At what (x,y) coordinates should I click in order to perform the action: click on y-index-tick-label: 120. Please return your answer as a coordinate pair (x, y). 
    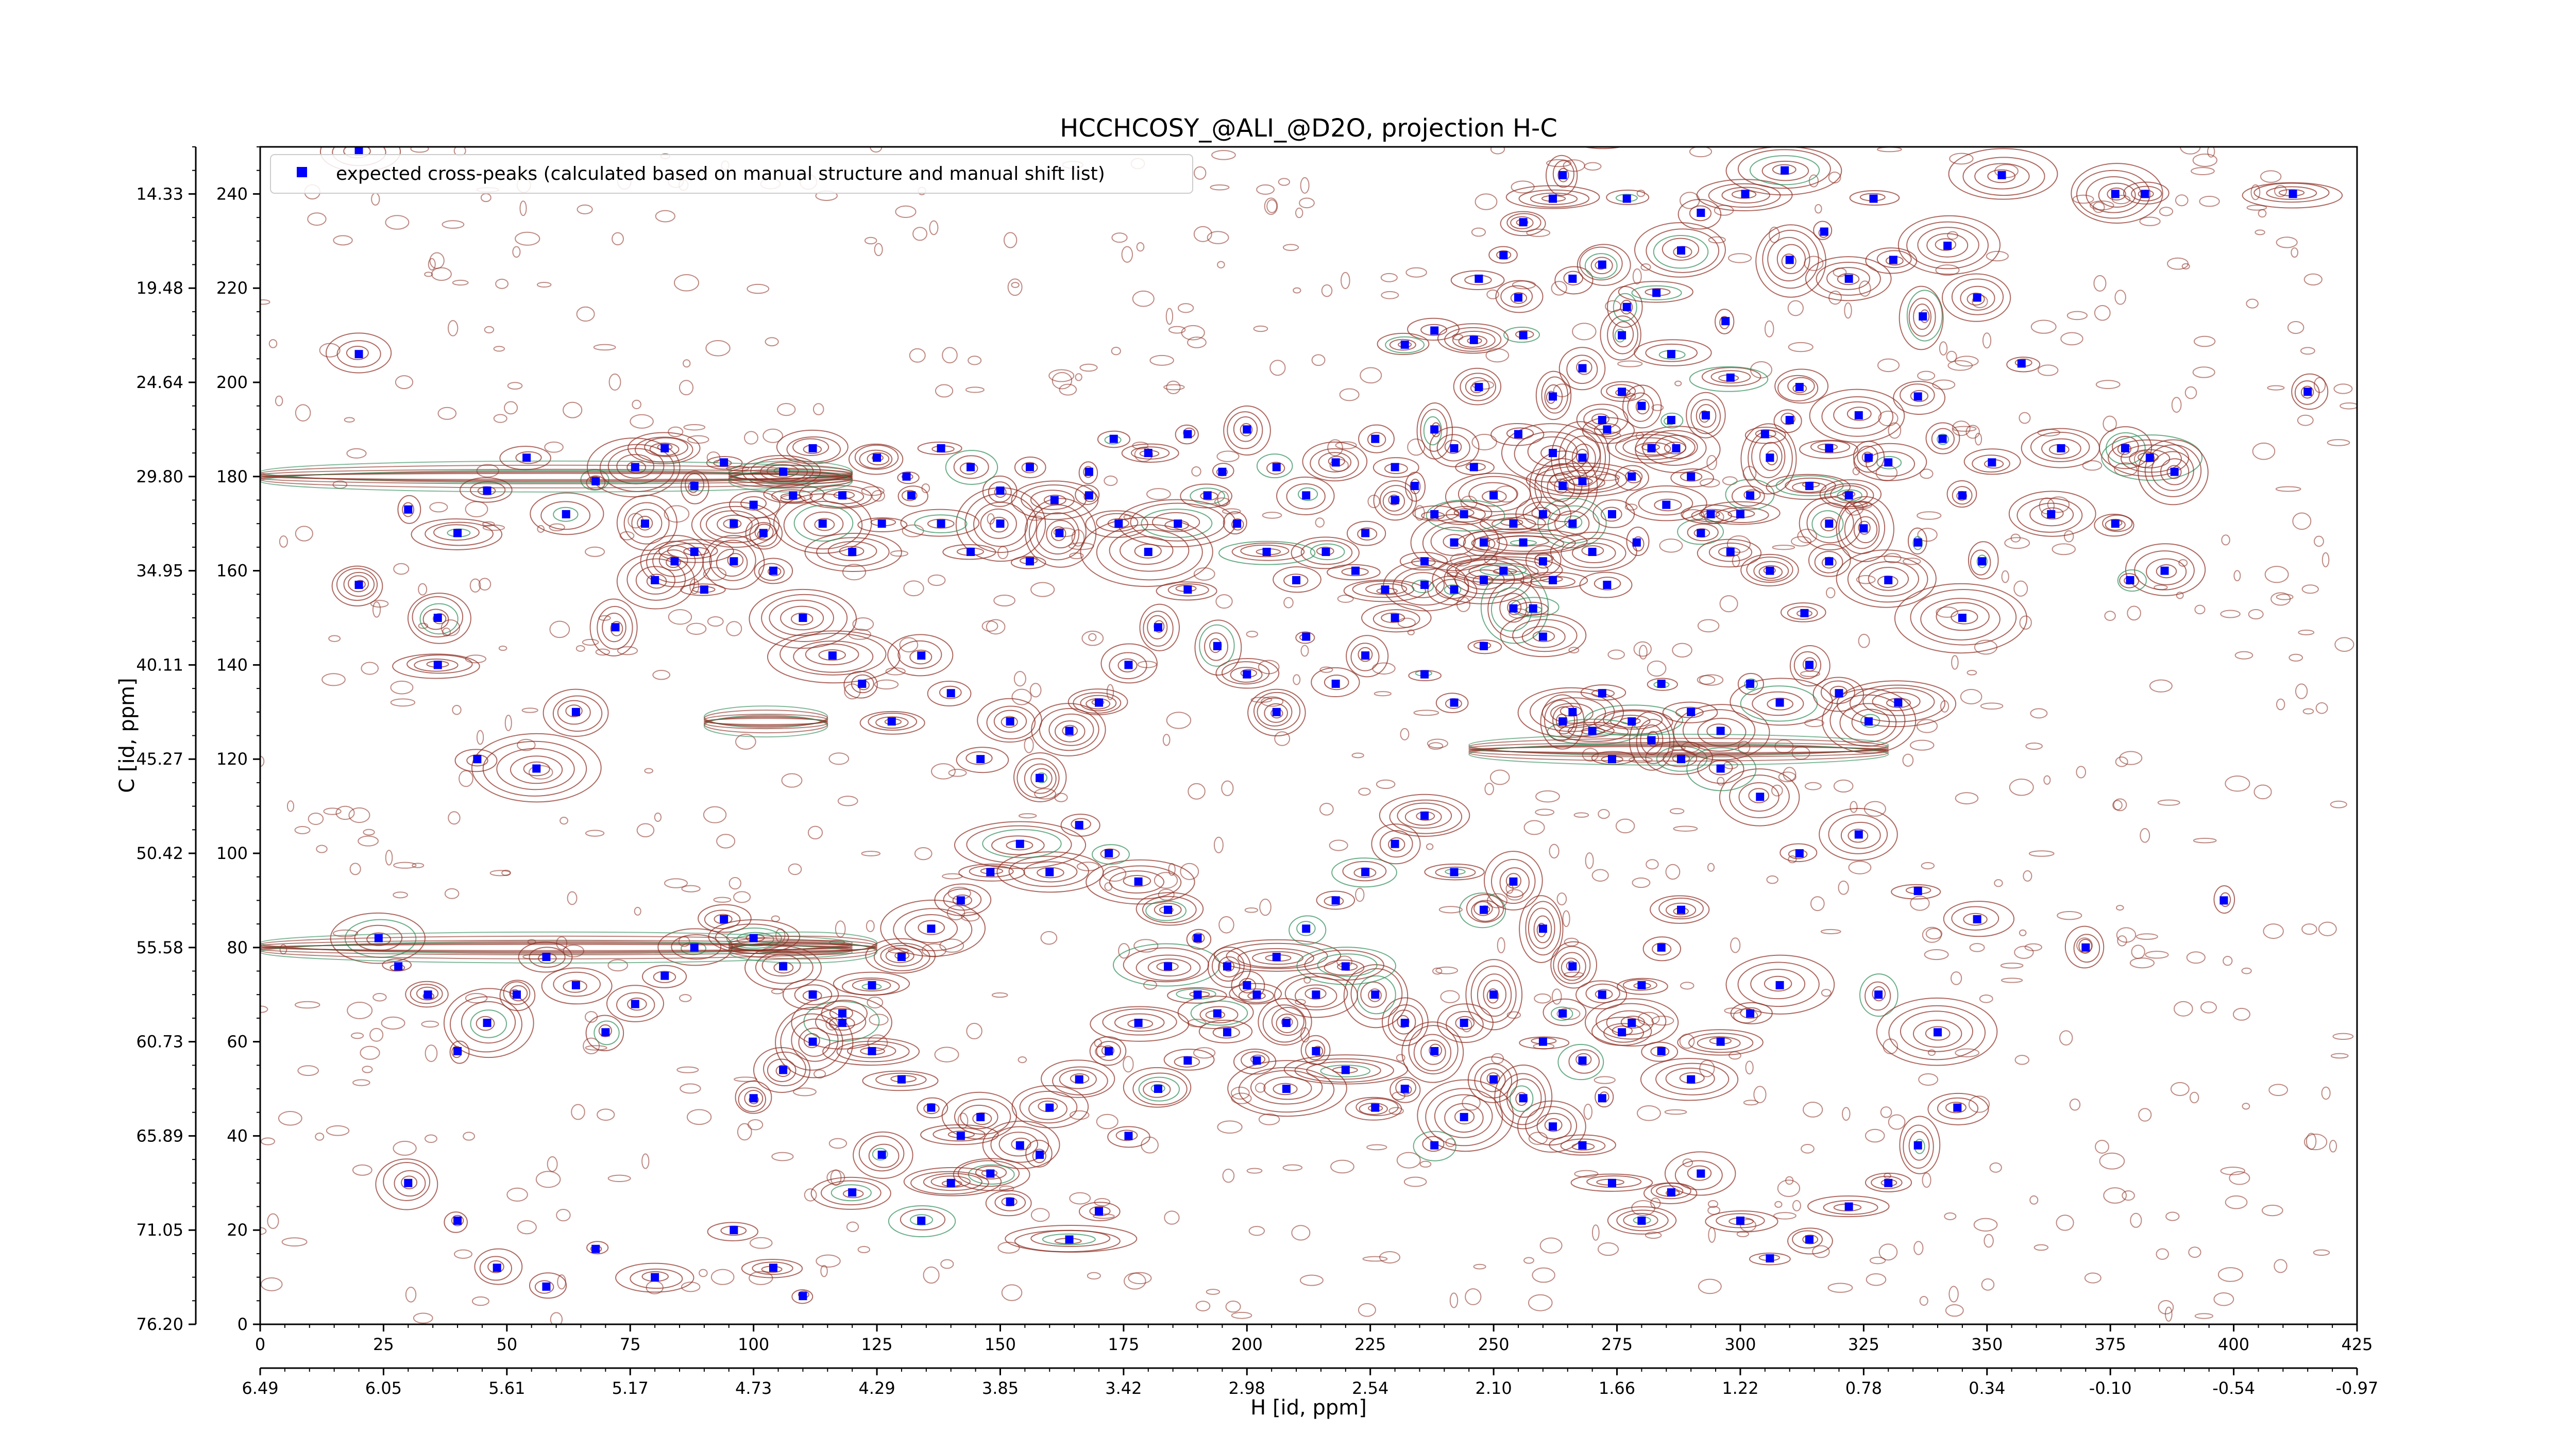
    Looking at the image, I should click on (232, 759).